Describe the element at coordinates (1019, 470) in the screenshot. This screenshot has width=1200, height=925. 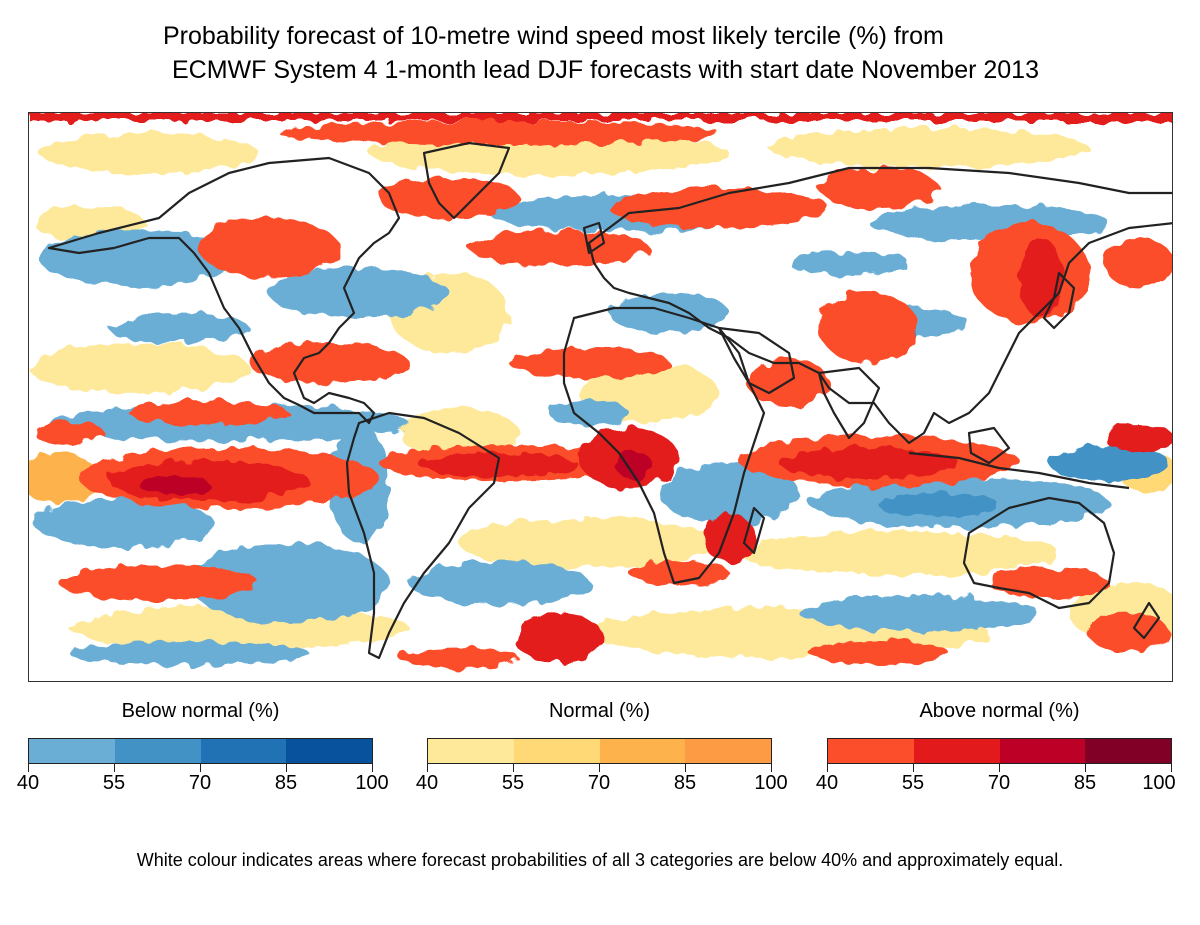
I see `coastline-indonesia` at that location.